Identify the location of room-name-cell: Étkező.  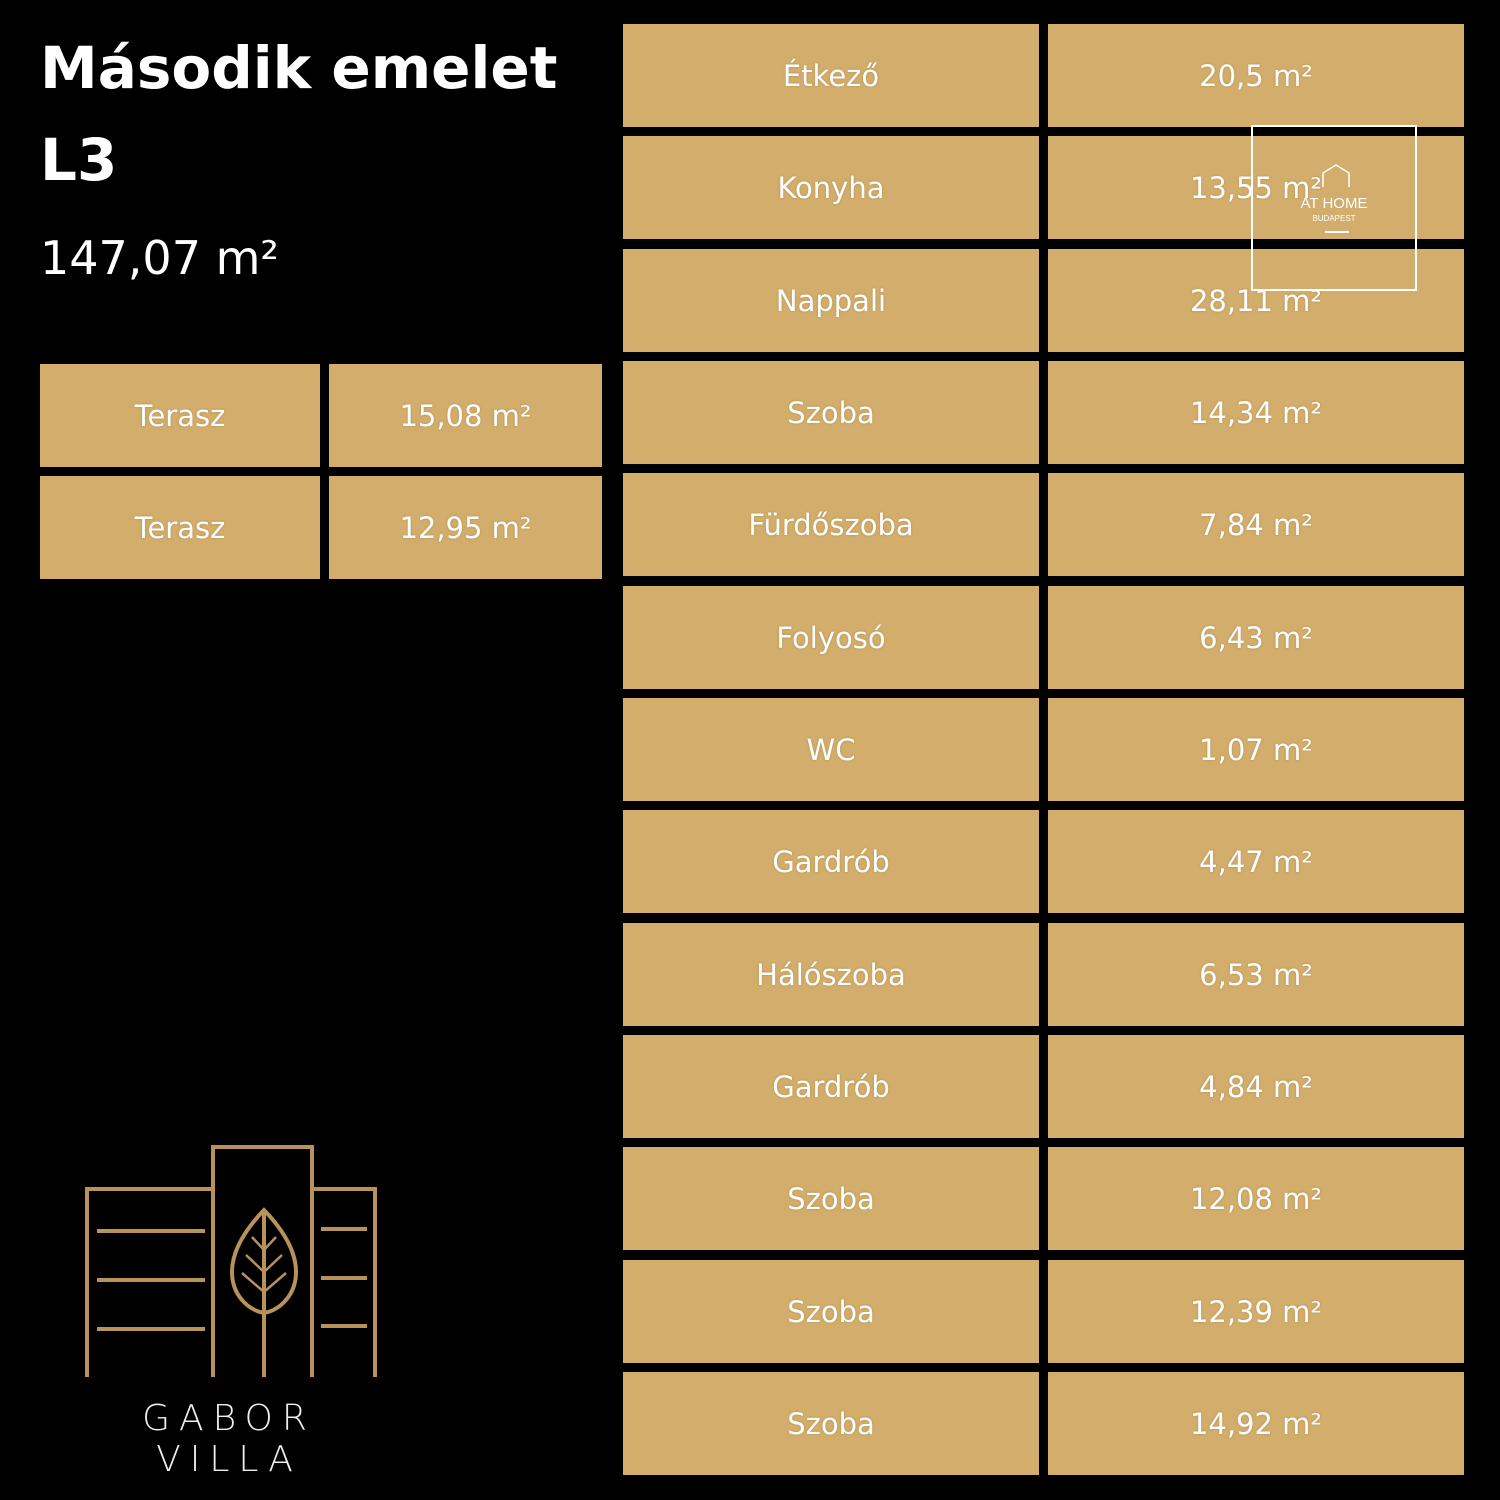
(831, 75).